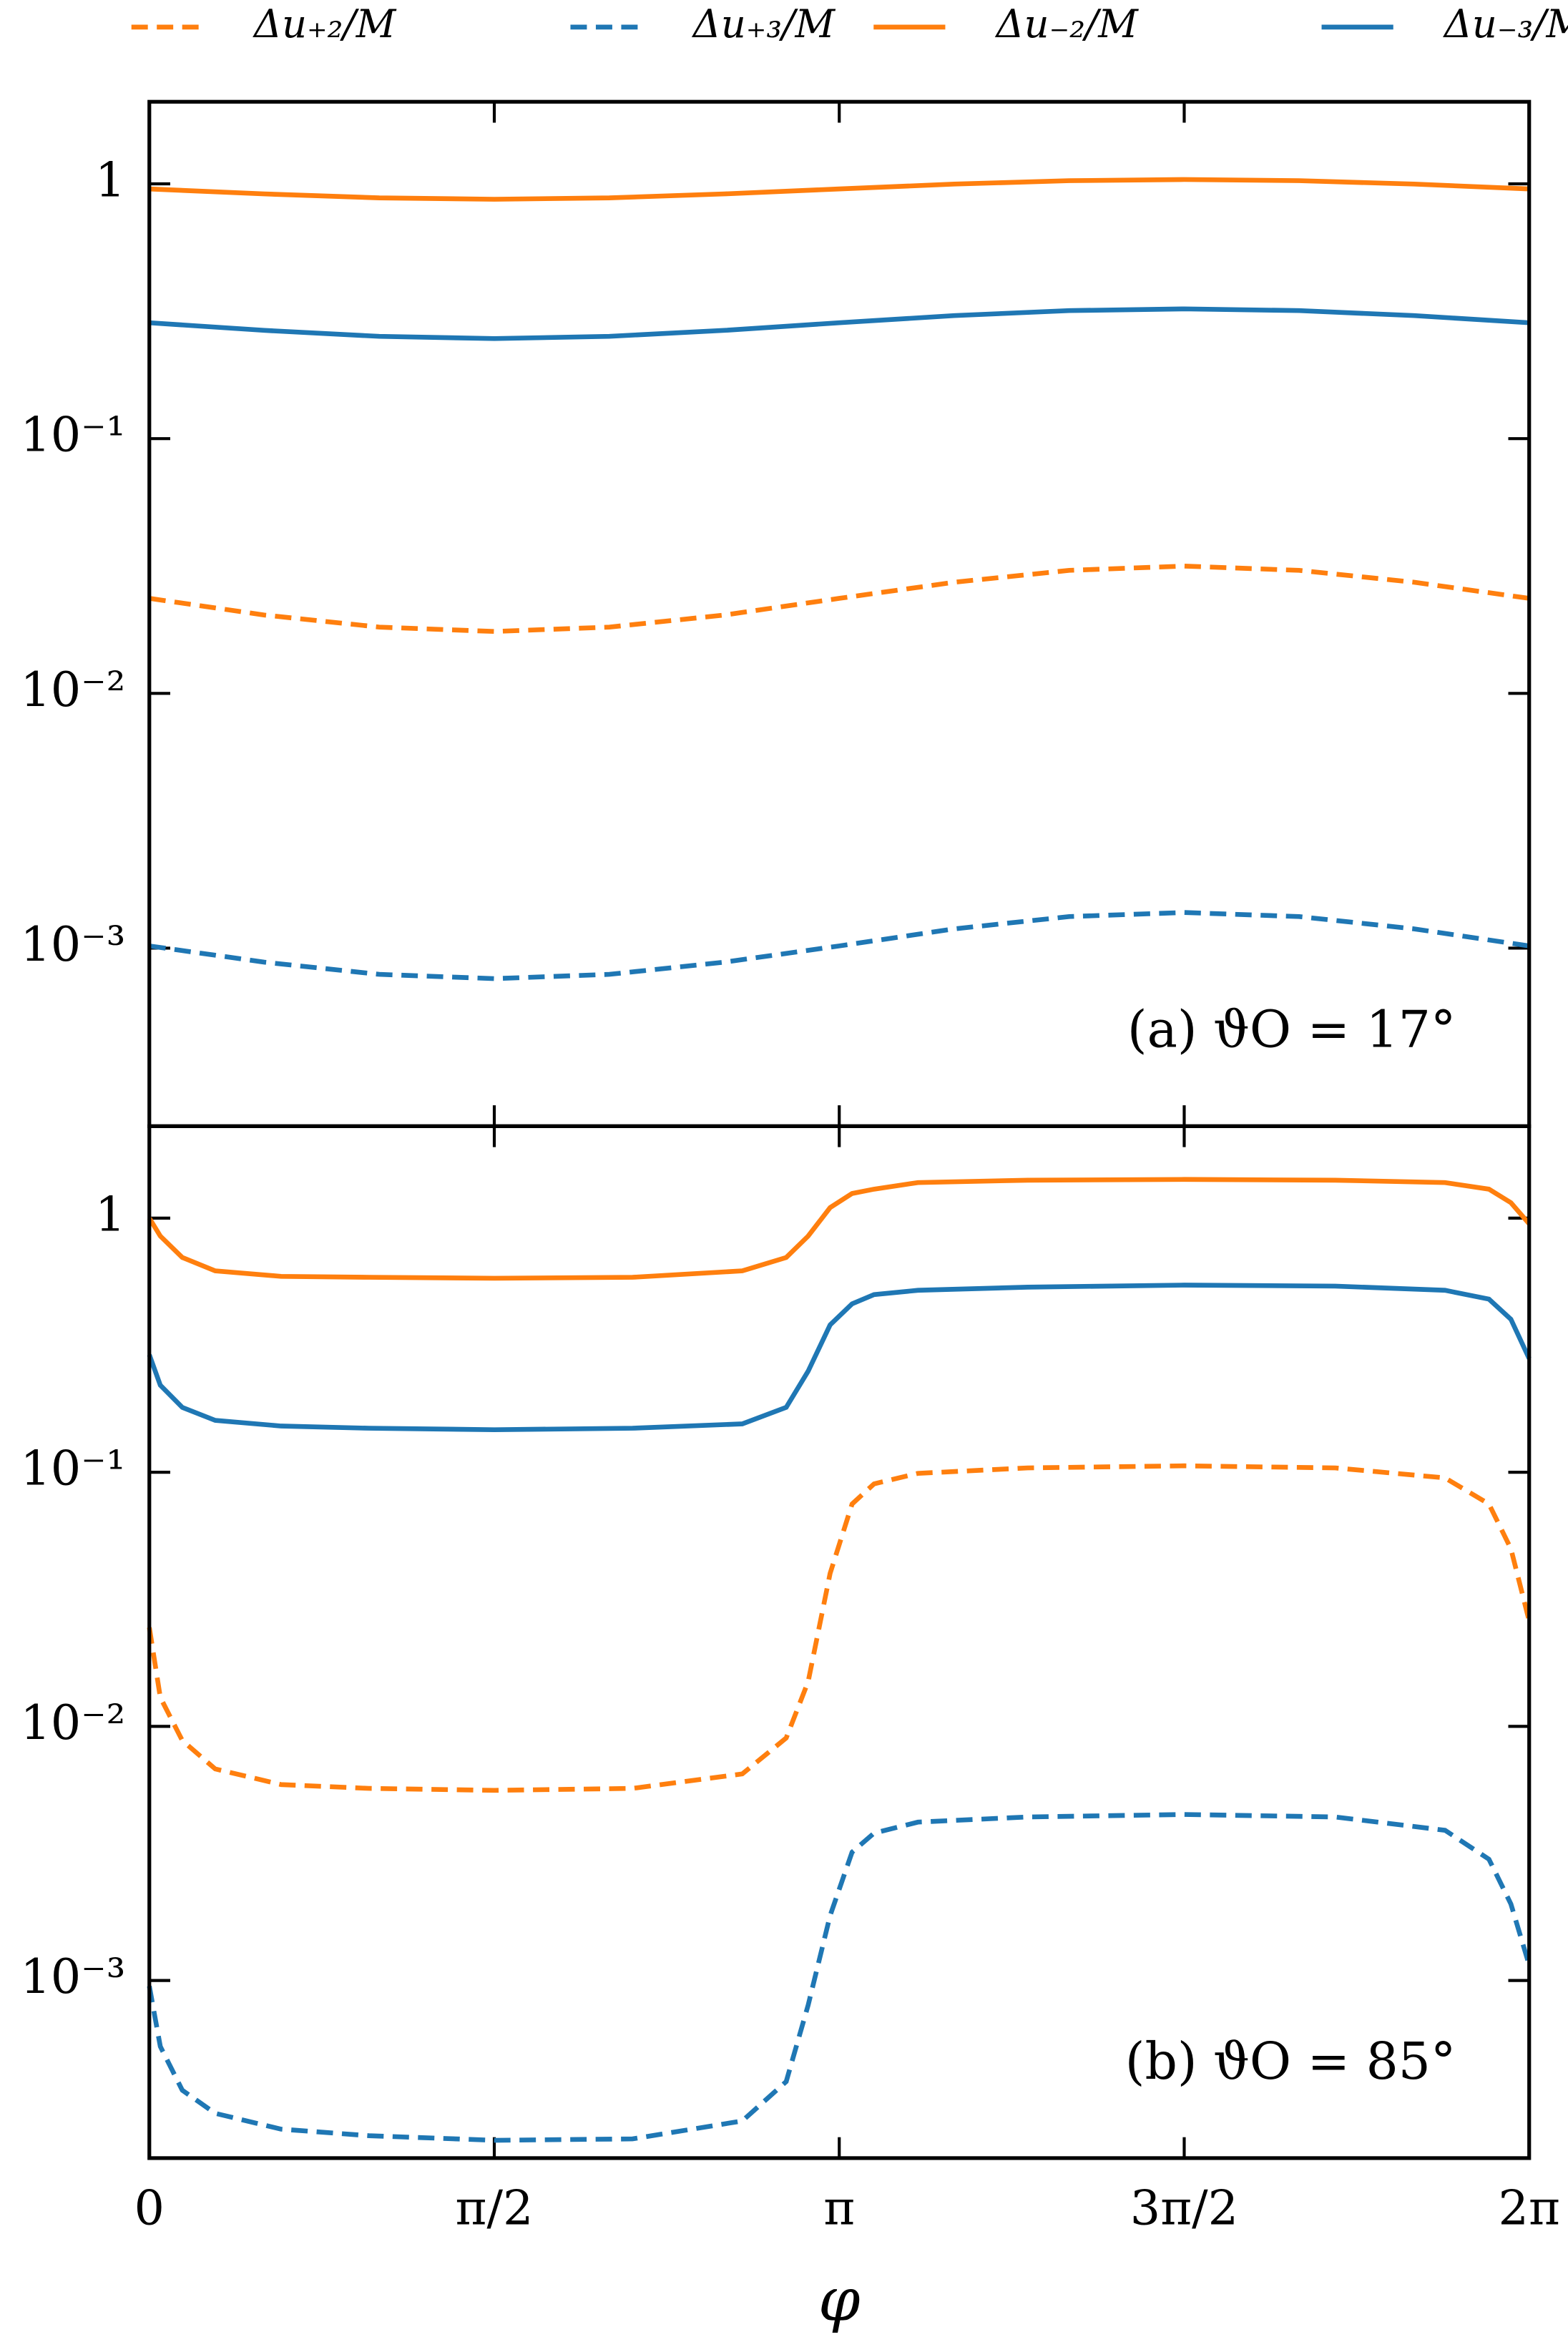  I want to click on legend-label: Δu₊₃/M, so click(764, 23).